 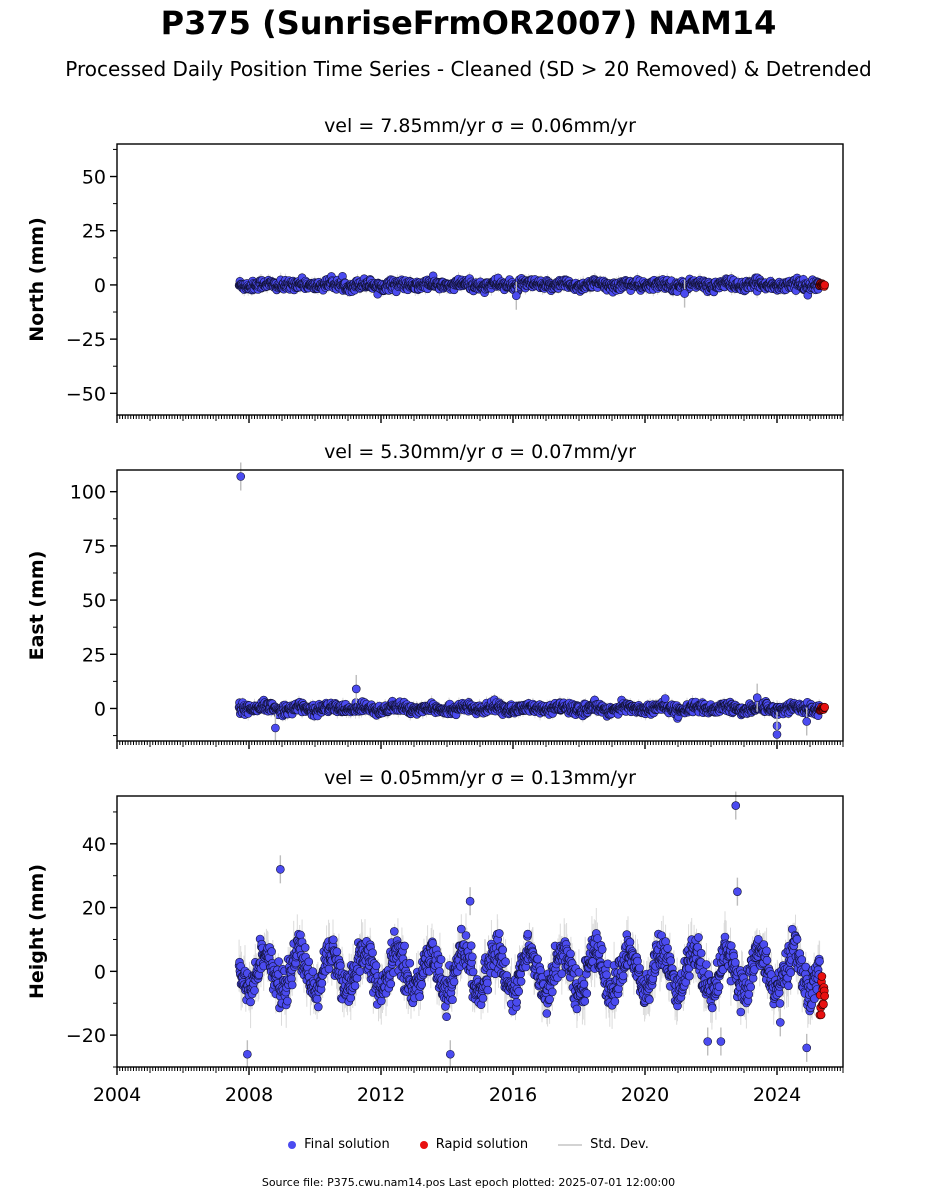 What do you see at coordinates (37, 279) in the screenshot?
I see `y-axis-label-1: North (mm)` at bounding box center [37, 279].